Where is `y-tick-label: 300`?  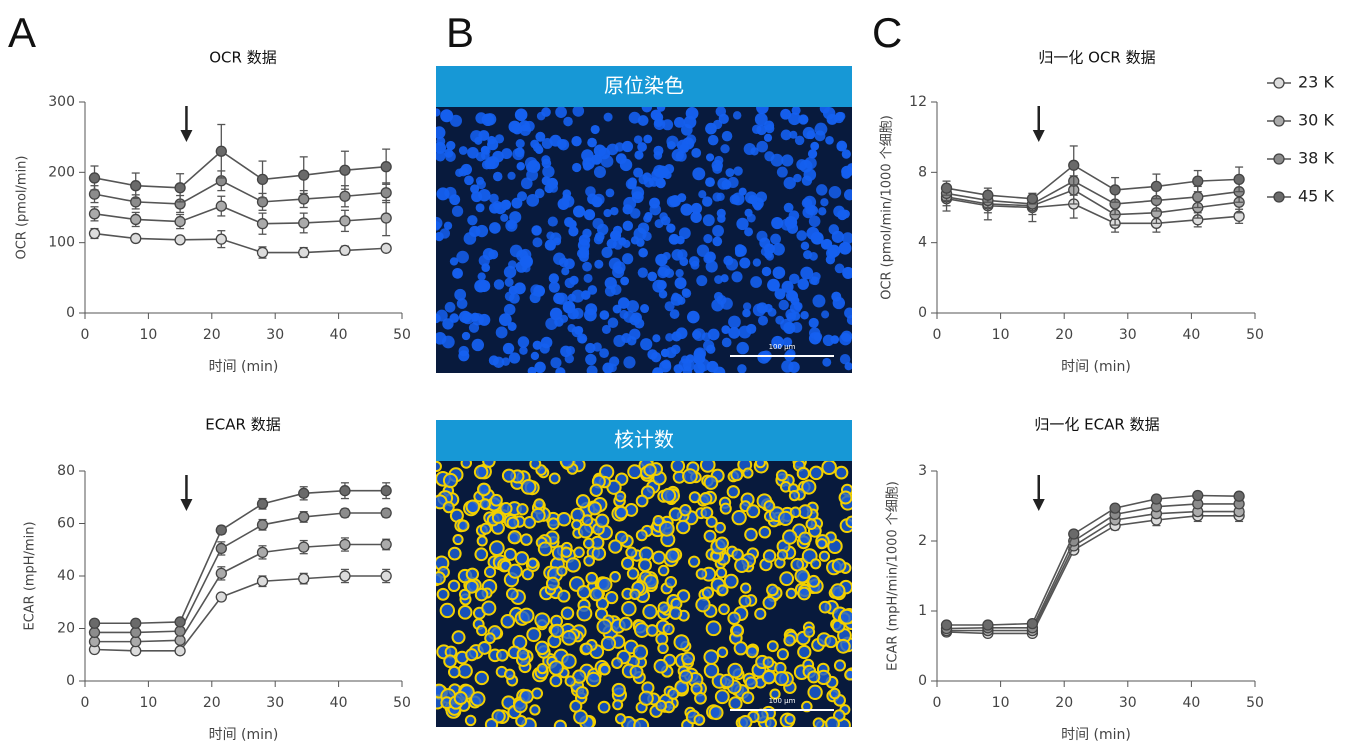 y-tick-label: 300 is located at coordinates (61, 102).